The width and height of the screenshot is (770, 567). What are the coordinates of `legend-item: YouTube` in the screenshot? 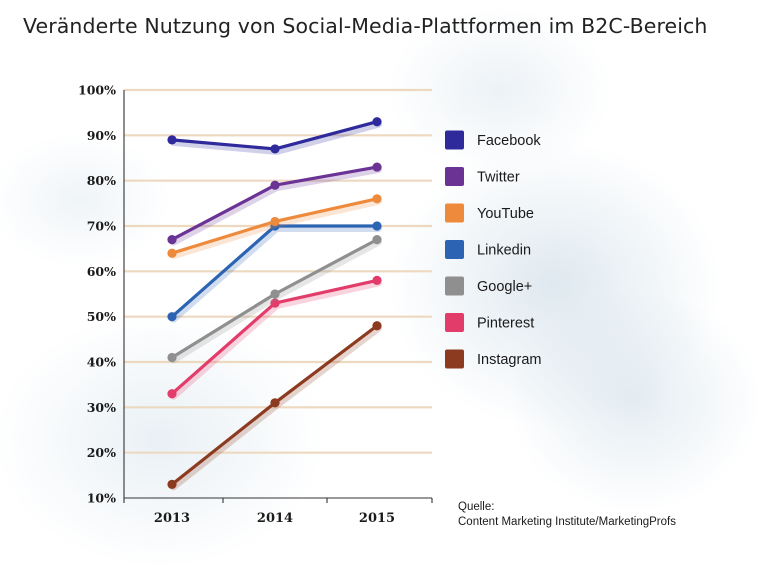 It's located at (489, 213).